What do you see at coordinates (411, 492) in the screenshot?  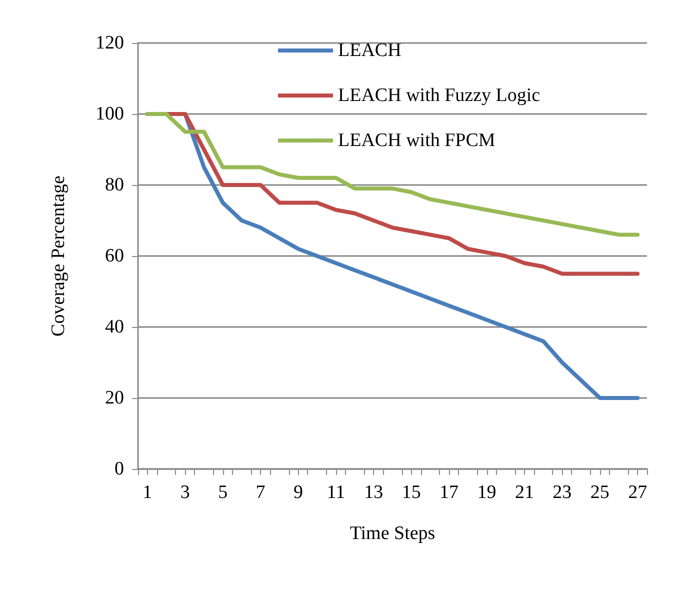 I see `x-tick-label: 15` at bounding box center [411, 492].